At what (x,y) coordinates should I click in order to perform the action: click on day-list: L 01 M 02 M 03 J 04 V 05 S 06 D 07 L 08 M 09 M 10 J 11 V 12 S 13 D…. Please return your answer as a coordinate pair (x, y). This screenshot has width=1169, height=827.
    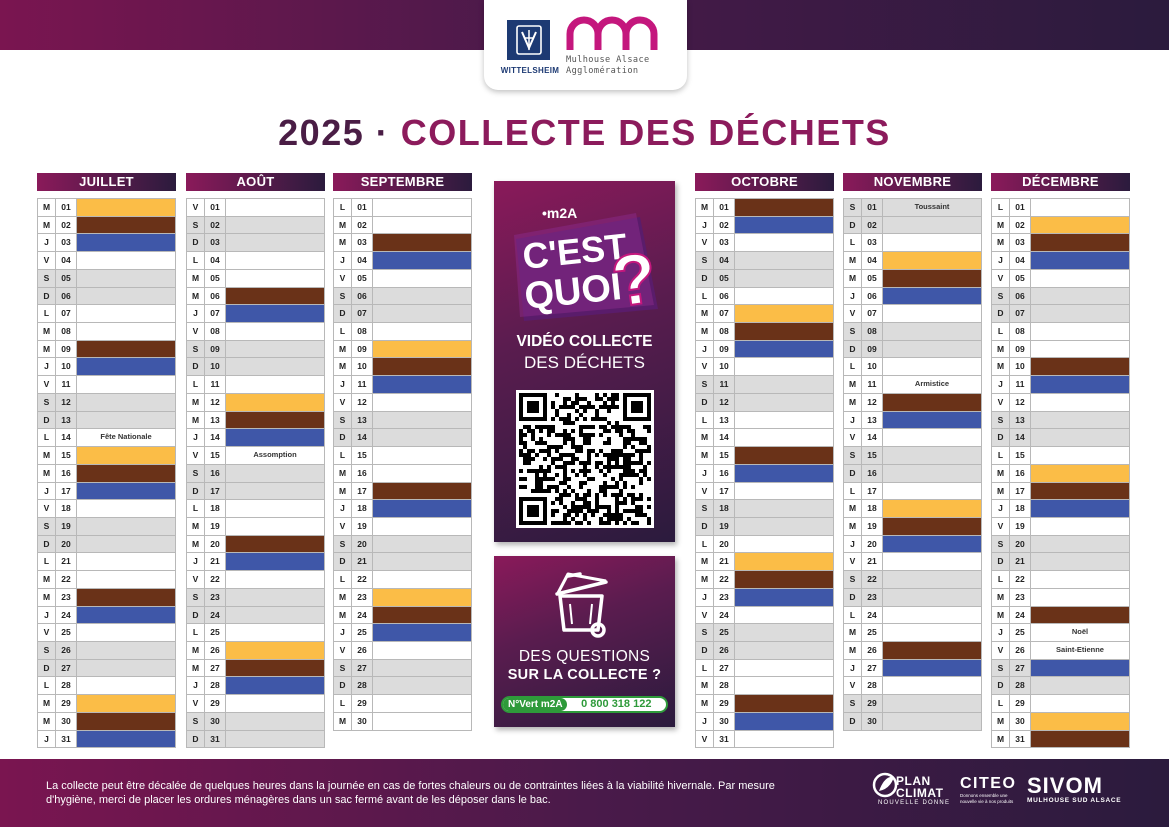
    Looking at the image, I should click on (402, 464).